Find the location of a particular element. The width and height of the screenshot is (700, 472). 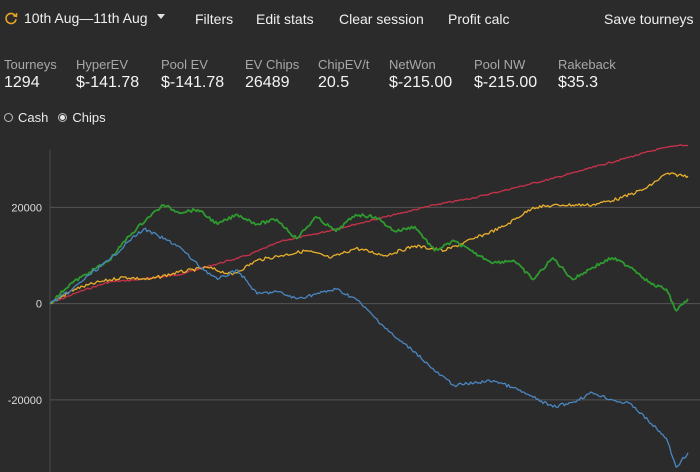

chips-radio-label: Chips is located at coordinates (89, 117).